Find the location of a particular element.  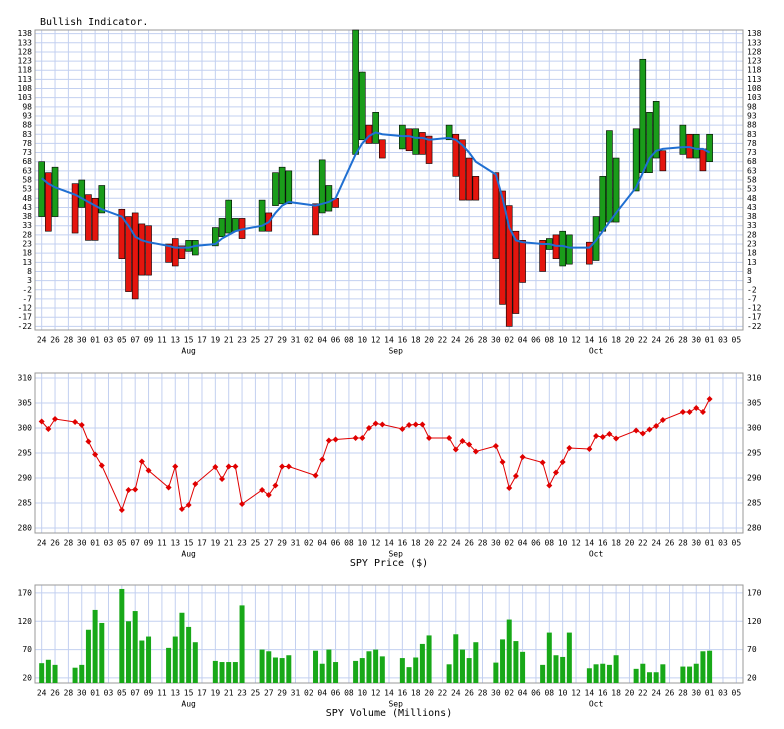

y-tick-label-right: 128 is located at coordinates (754, 51).